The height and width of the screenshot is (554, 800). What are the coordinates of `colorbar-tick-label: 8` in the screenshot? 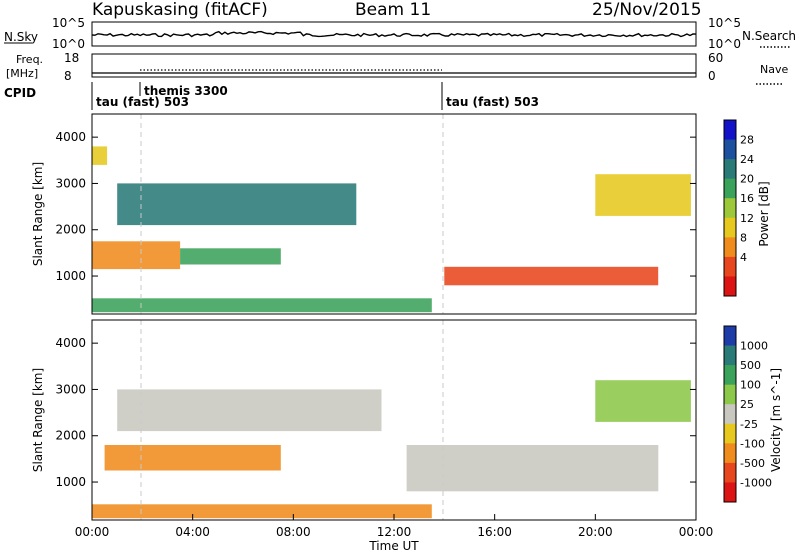 It's located at (743, 237).